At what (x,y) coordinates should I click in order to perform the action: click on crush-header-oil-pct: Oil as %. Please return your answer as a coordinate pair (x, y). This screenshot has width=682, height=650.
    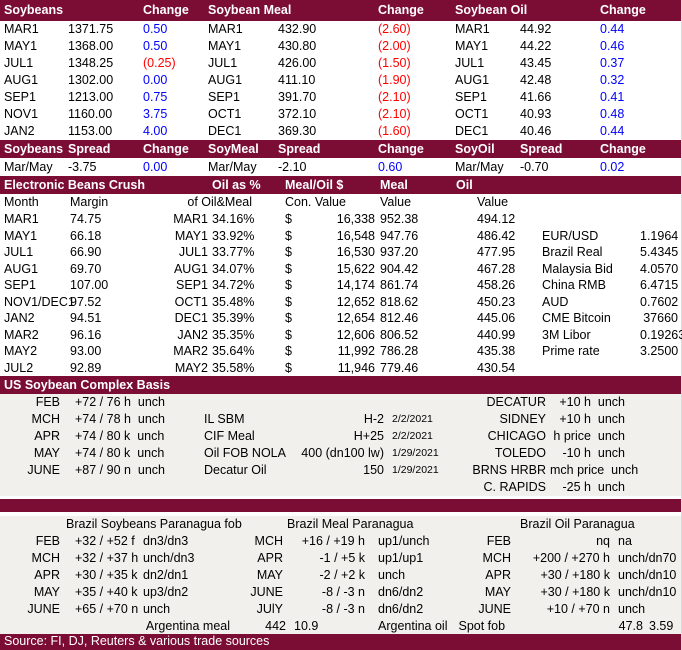
    Looking at the image, I should click on (236, 185).